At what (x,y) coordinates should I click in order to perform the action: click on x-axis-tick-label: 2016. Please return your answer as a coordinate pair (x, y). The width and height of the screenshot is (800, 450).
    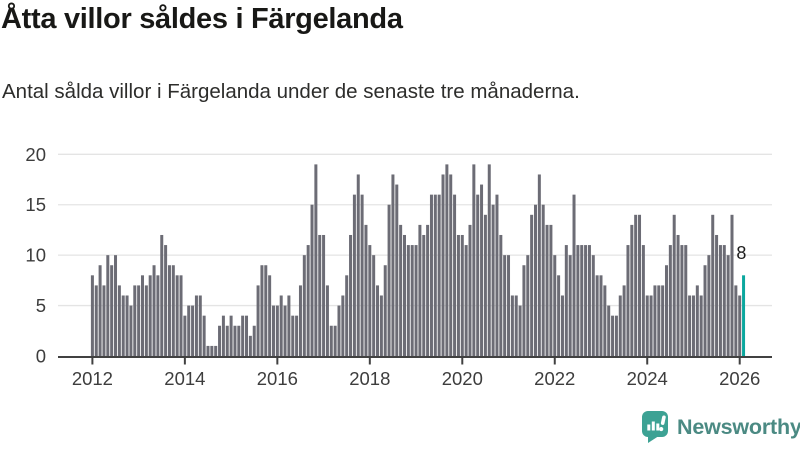
    Looking at the image, I should click on (277, 378).